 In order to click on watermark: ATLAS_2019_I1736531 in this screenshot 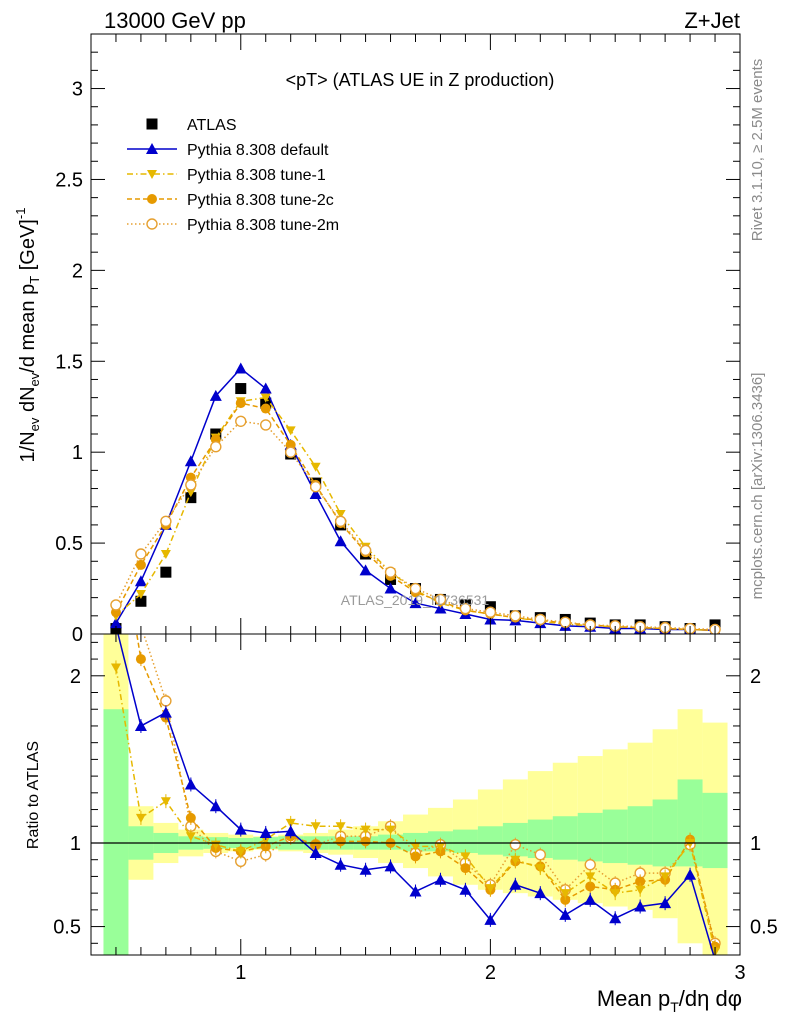, I will do `click(415, 600)`.